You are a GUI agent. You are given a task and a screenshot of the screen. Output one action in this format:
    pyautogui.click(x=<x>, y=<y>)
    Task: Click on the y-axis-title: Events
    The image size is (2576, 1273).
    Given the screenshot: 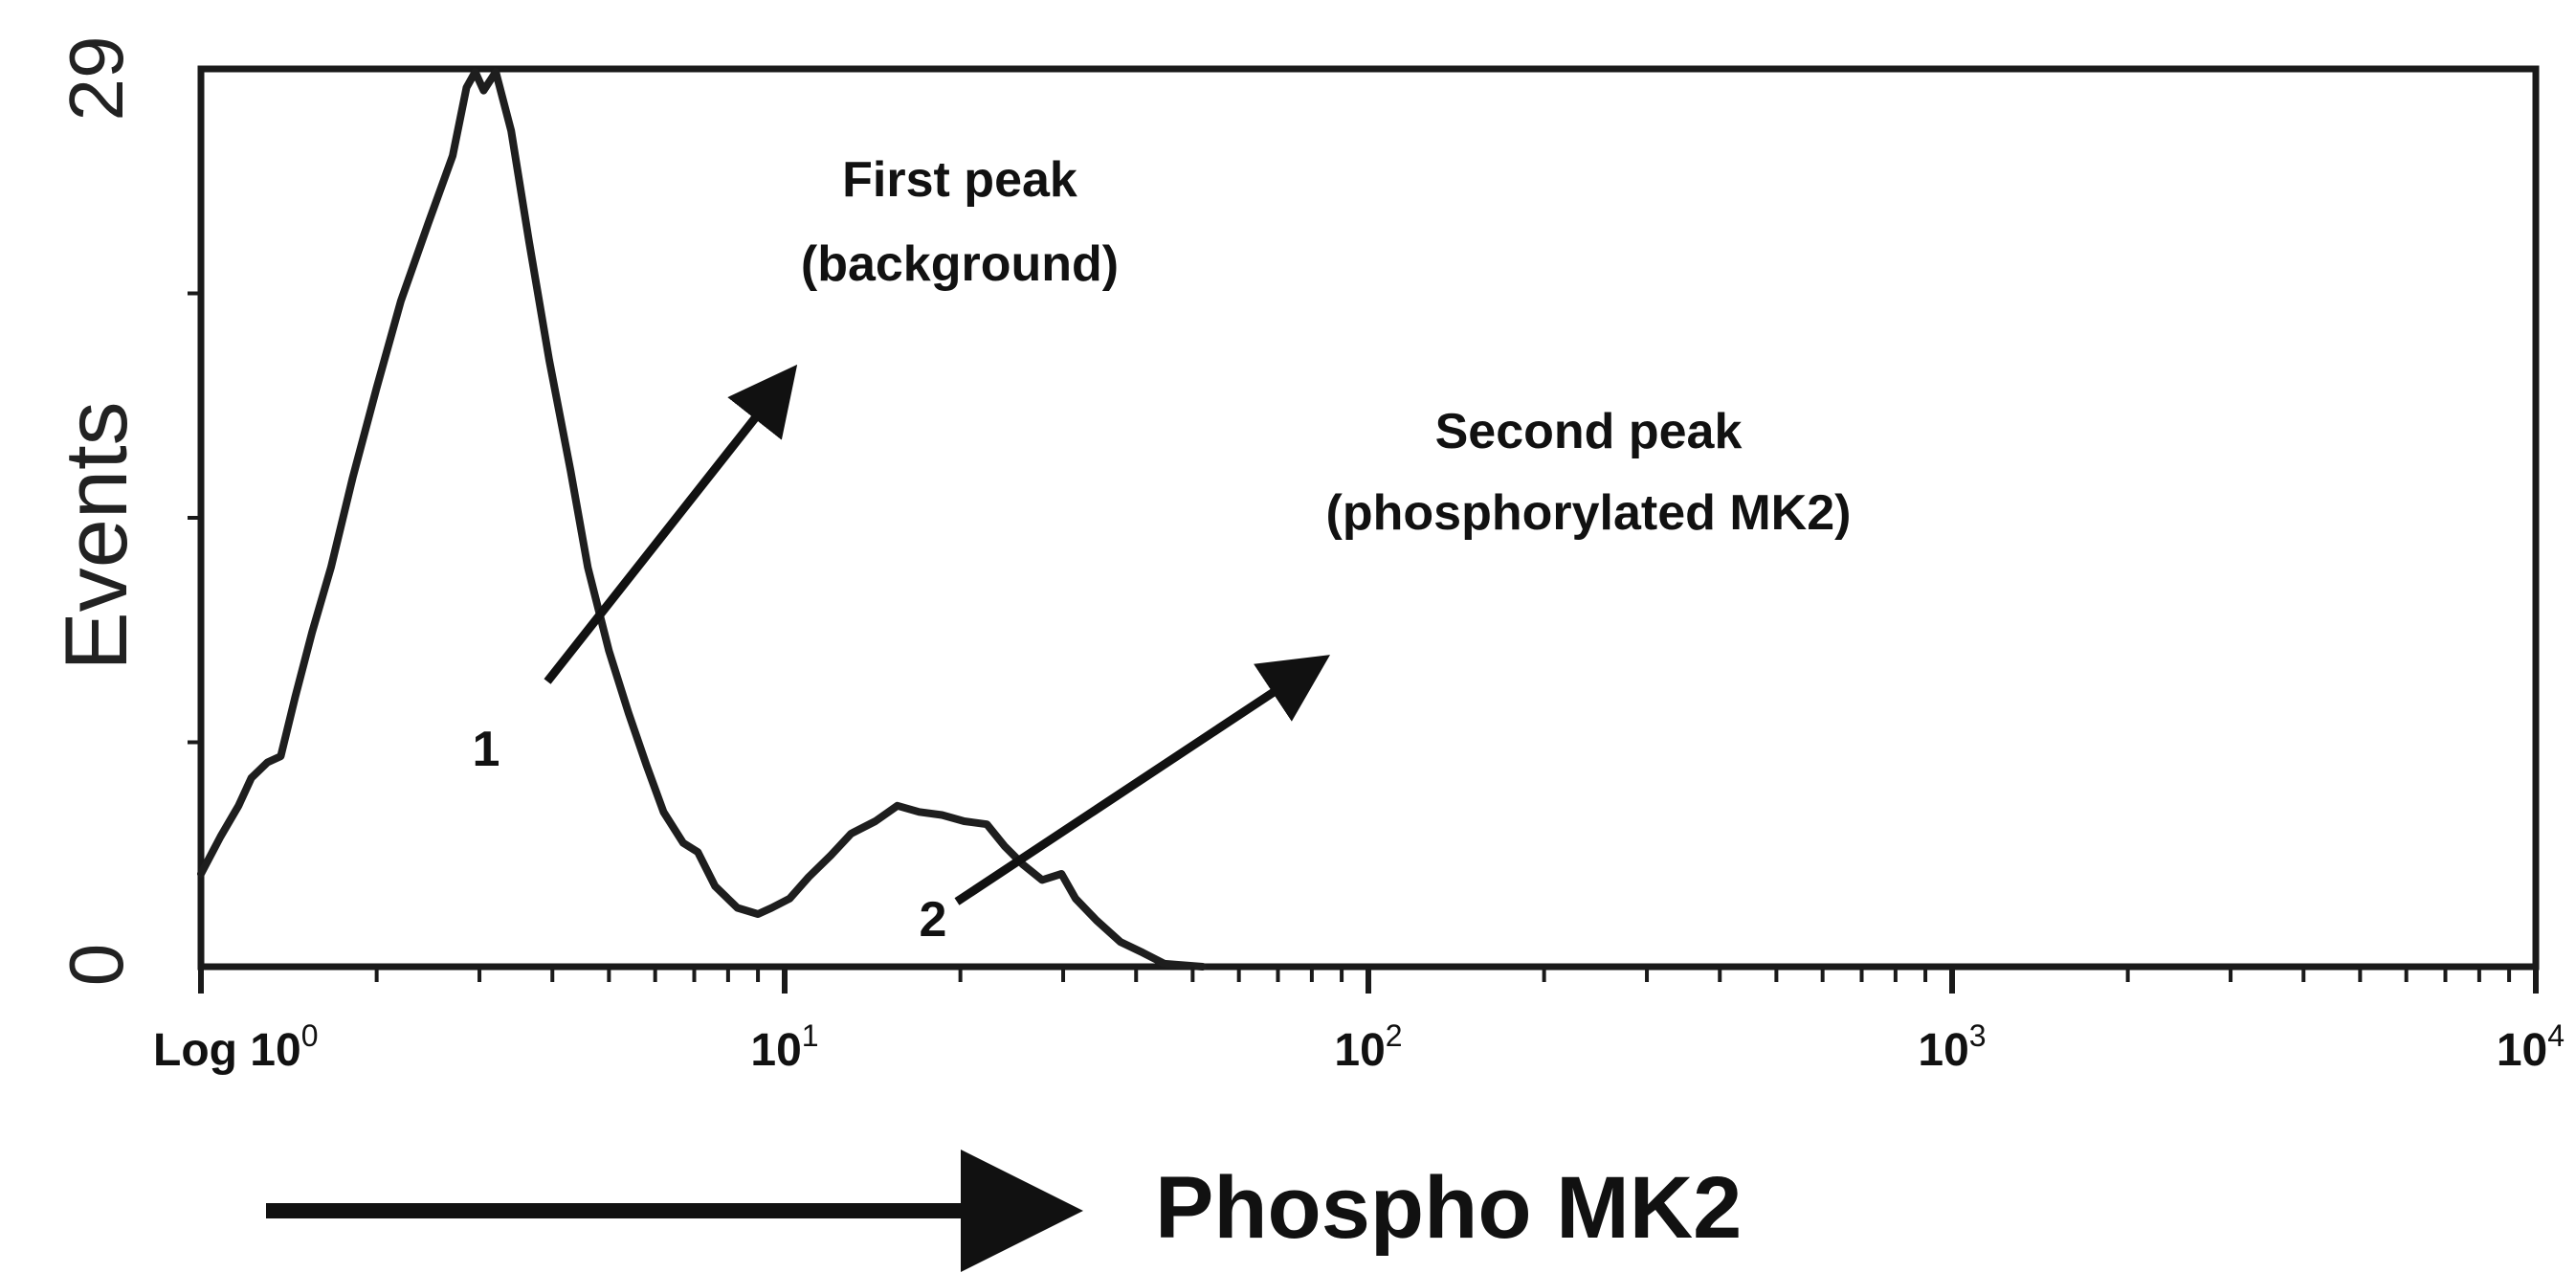 What is the action you would take?
    pyautogui.click(x=96, y=535)
    